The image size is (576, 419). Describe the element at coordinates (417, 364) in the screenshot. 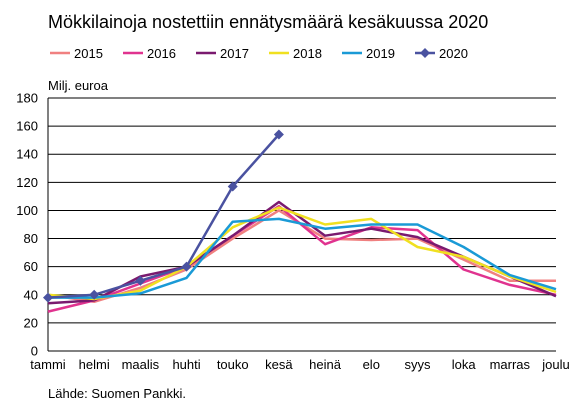

I see `x-tick-label: syys` at that location.